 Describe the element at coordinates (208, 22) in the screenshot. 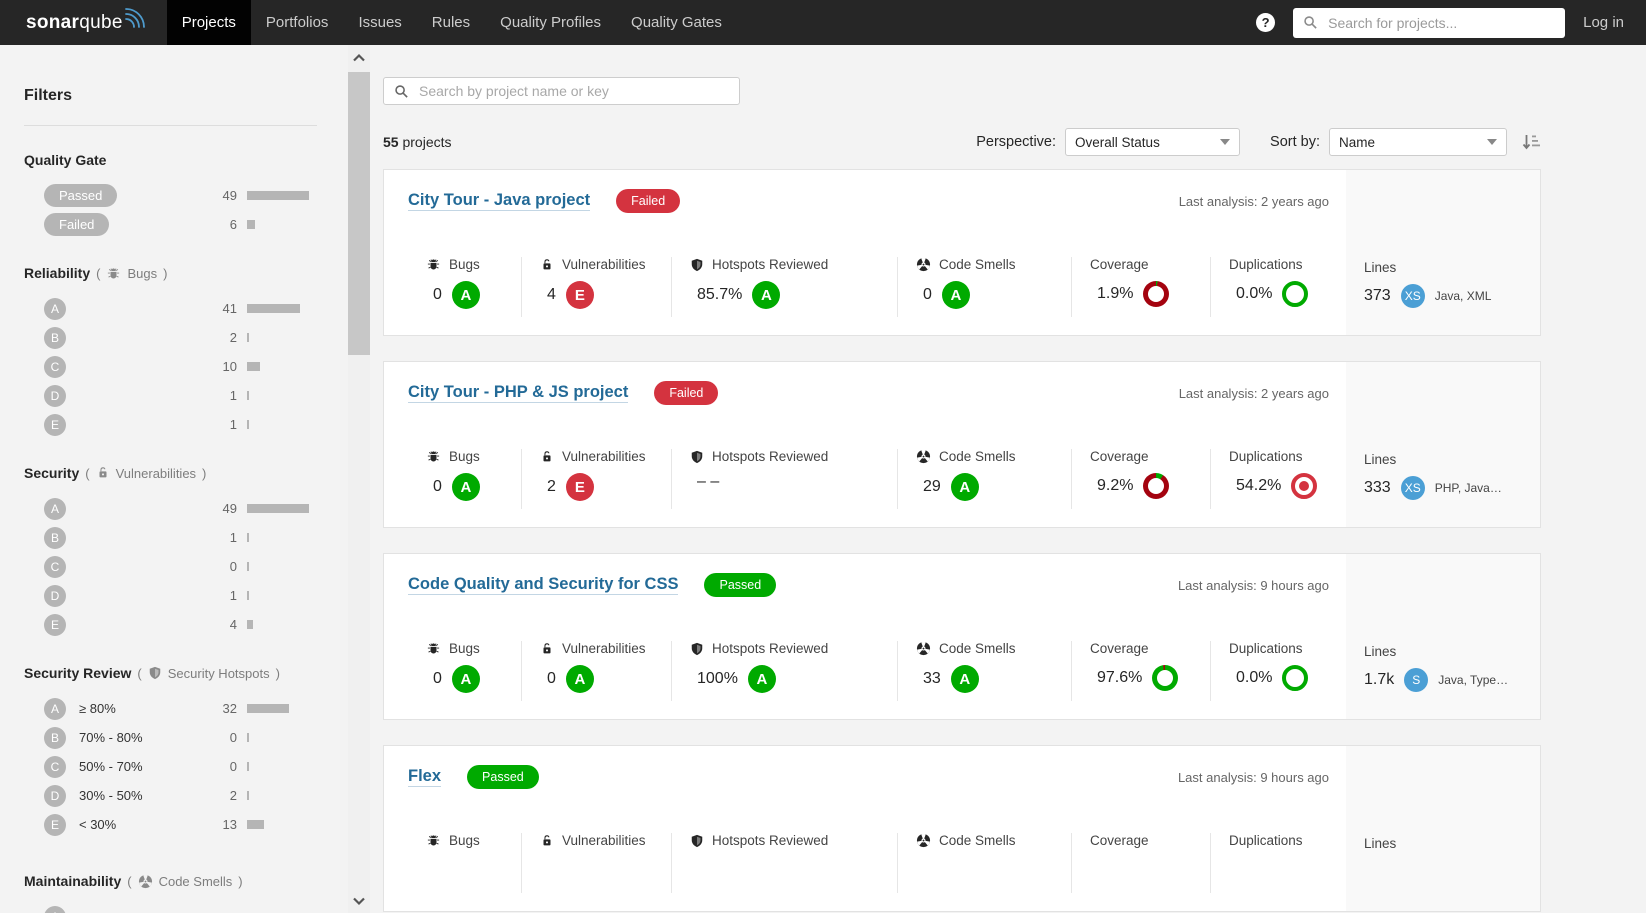

I see `nav-item-projects: Projects` at that location.